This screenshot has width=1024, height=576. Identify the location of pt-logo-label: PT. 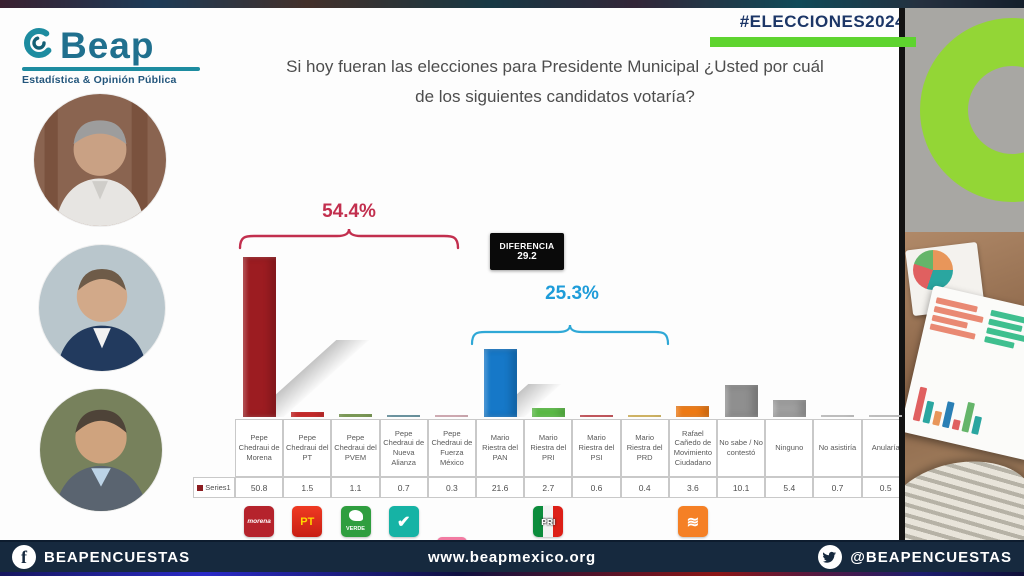
(307, 521).